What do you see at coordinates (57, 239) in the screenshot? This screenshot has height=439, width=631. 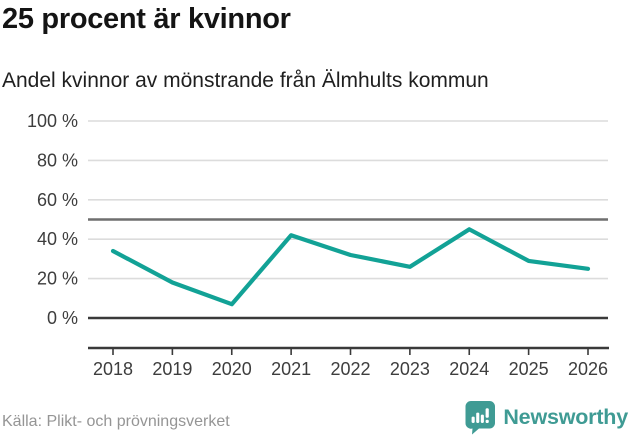 I see `y-axis-tick-label: 40 %` at bounding box center [57, 239].